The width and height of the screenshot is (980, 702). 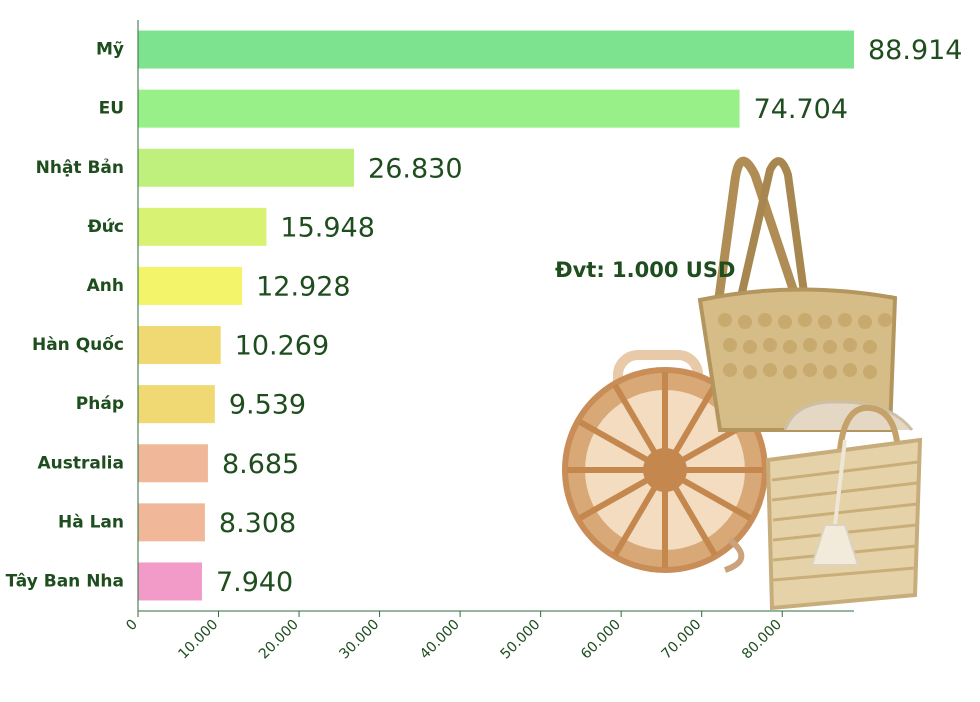 What do you see at coordinates (801, 109) in the screenshot?
I see `value-label: 74.704` at bounding box center [801, 109].